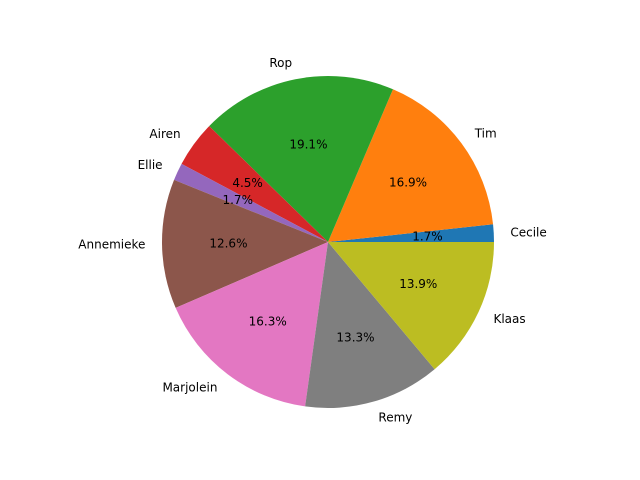 The width and height of the screenshot is (640, 480). What do you see at coordinates (280, 63) in the screenshot?
I see `slice-label-rop: Rop` at bounding box center [280, 63].